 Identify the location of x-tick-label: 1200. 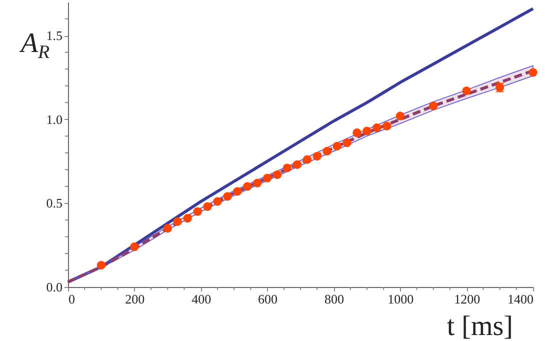
(467, 299).